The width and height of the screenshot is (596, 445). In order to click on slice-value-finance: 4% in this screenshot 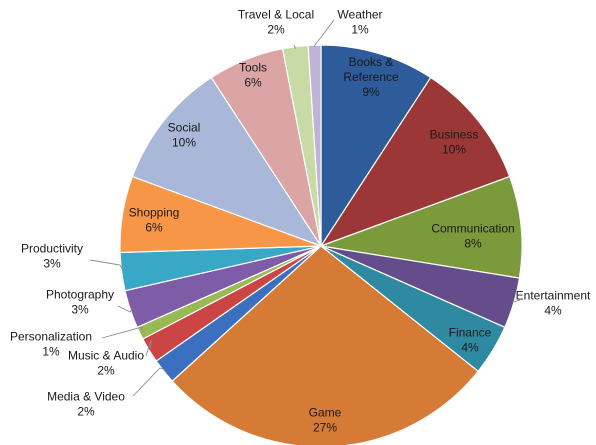, I will do `click(470, 348)`.